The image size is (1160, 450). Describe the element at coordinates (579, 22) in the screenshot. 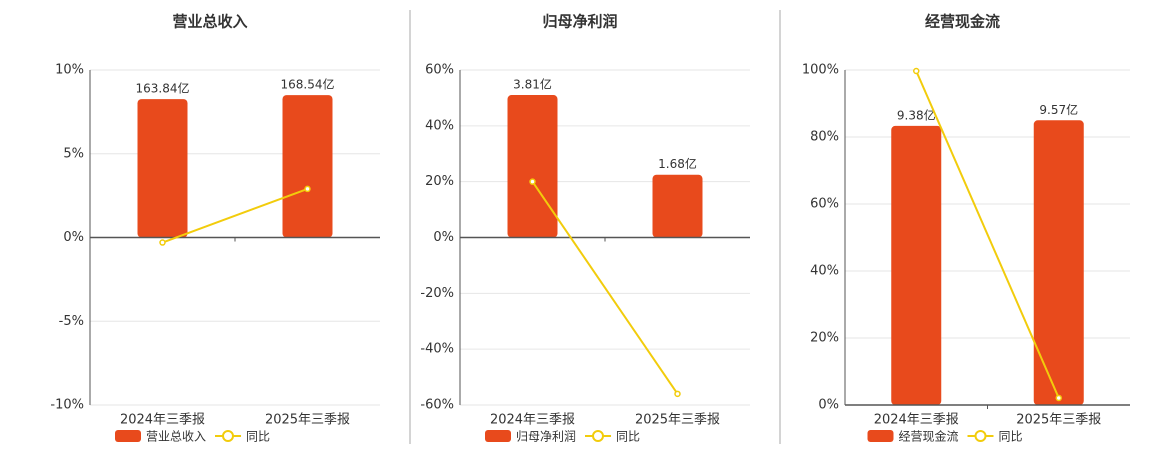

I see `chart-title: 归母净利润` at that location.